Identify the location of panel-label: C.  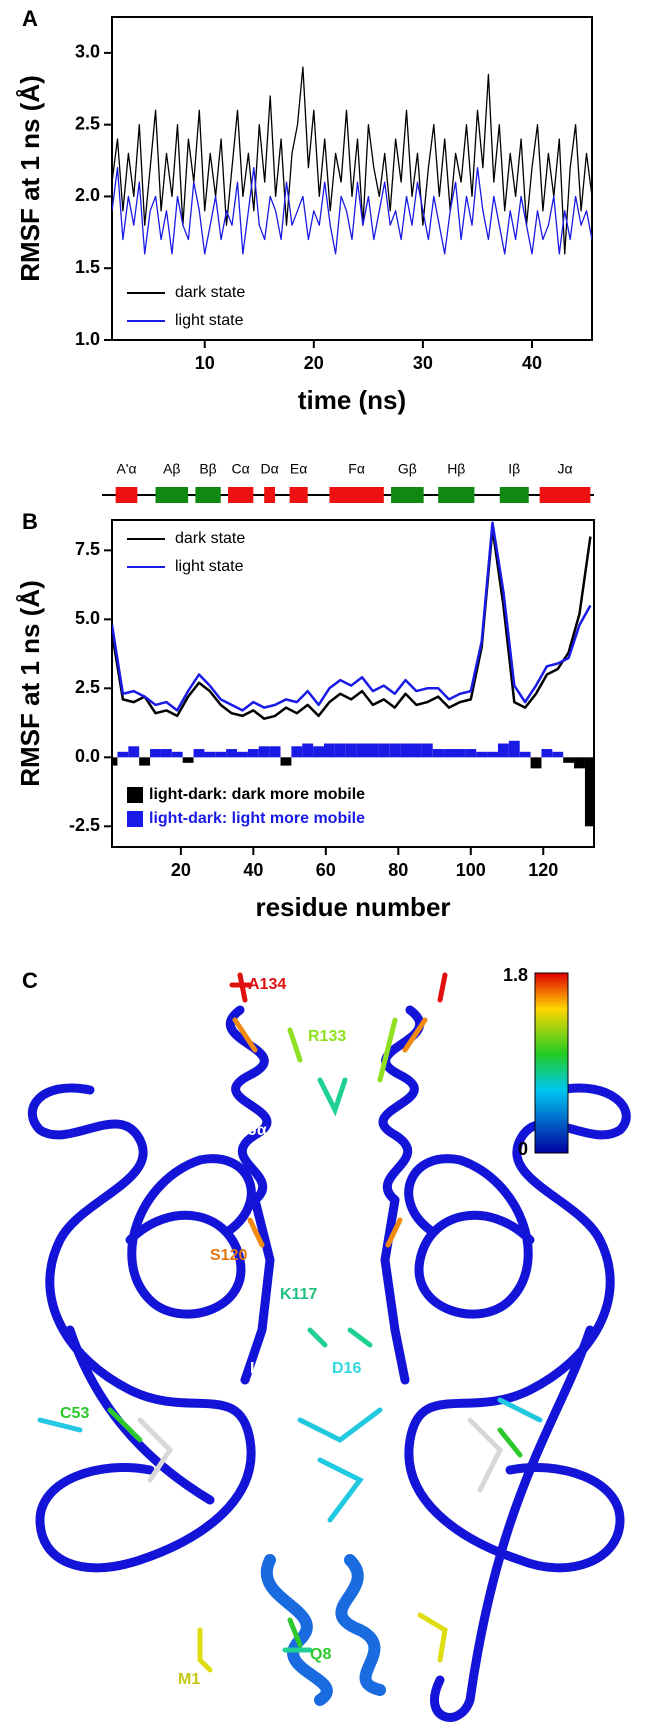
(30, 980).